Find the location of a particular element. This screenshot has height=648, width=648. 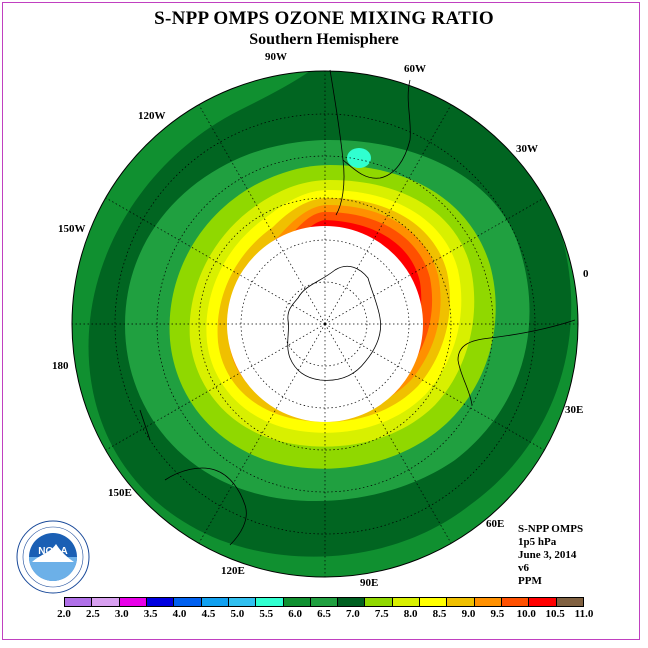

info-version: v6 is located at coordinates (523, 568).